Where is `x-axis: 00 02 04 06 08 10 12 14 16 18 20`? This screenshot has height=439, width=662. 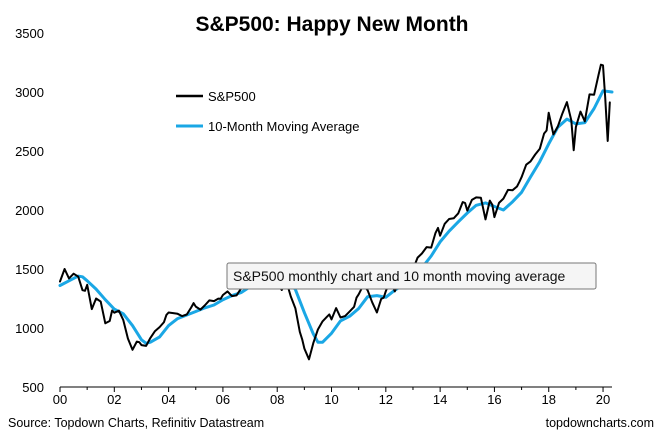 x-axis: 00 02 04 06 08 10 12 14 16 18 20 is located at coordinates (332, 396).